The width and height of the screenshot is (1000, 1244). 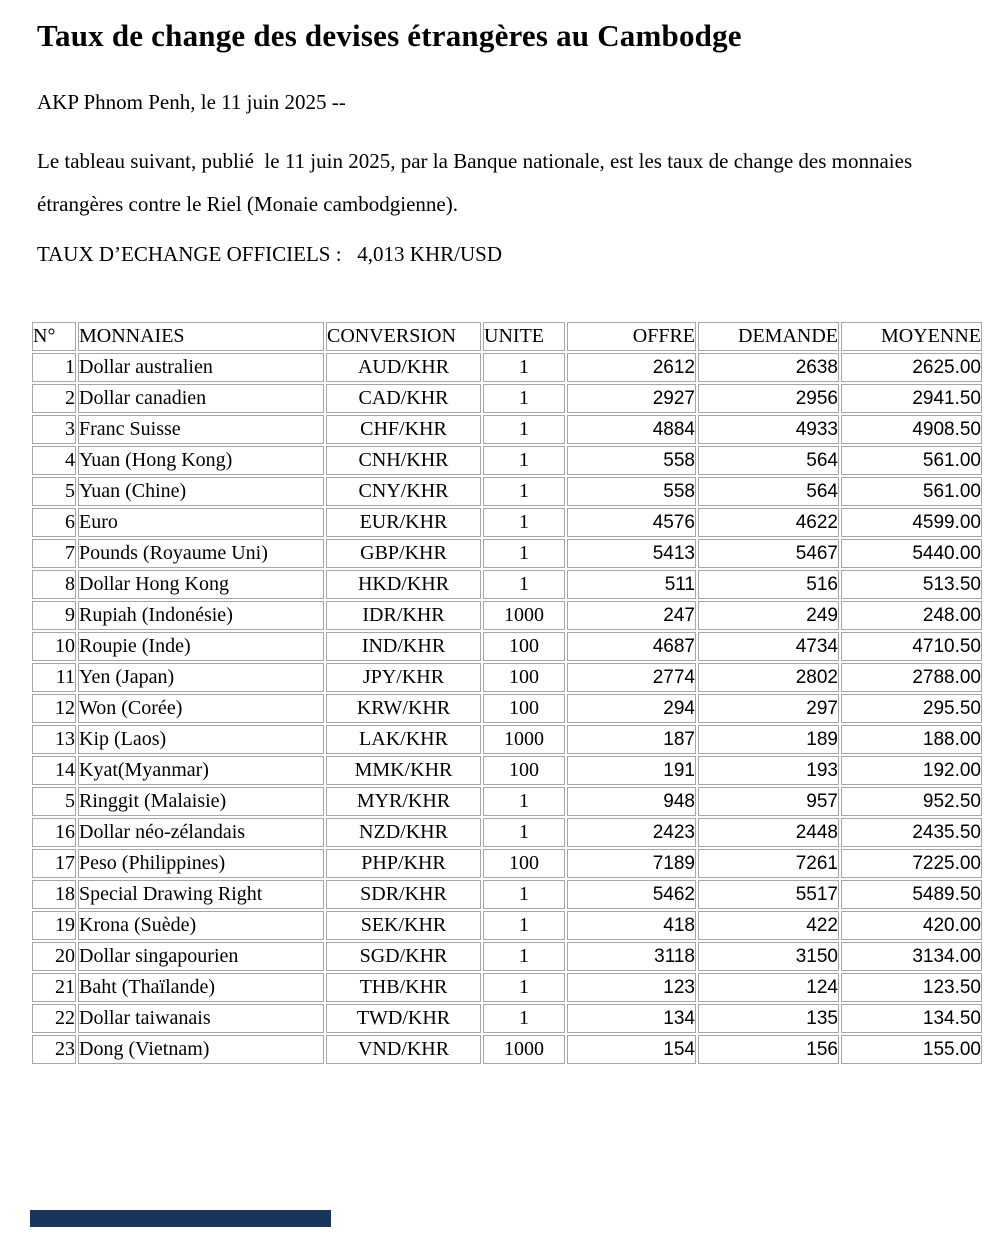 What do you see at coordinates (631, 1049) in the screenshot?
I see `cell-offre: 154` at bounding box center [631, 1049].